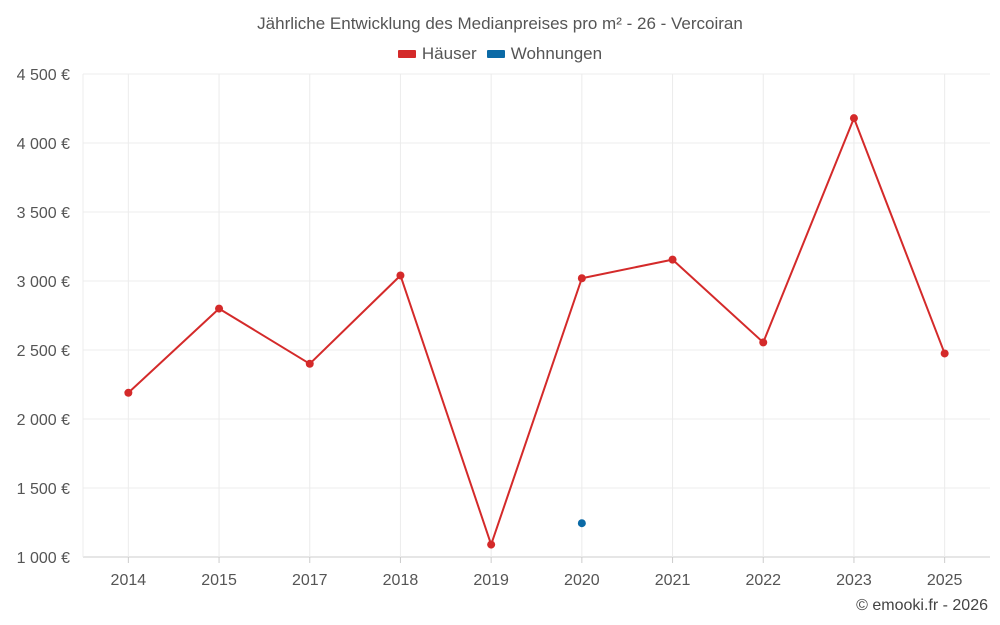  Describe the element at coordinates (491, 580) in the screenshot. I see `x-tick-label: 2019` at that location.